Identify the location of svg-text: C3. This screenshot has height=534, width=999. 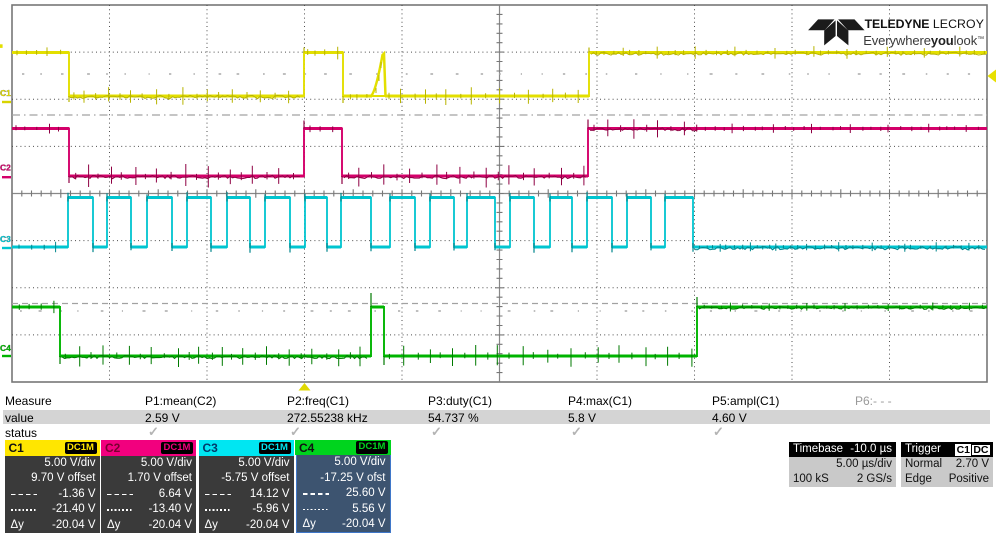
(5, 239).